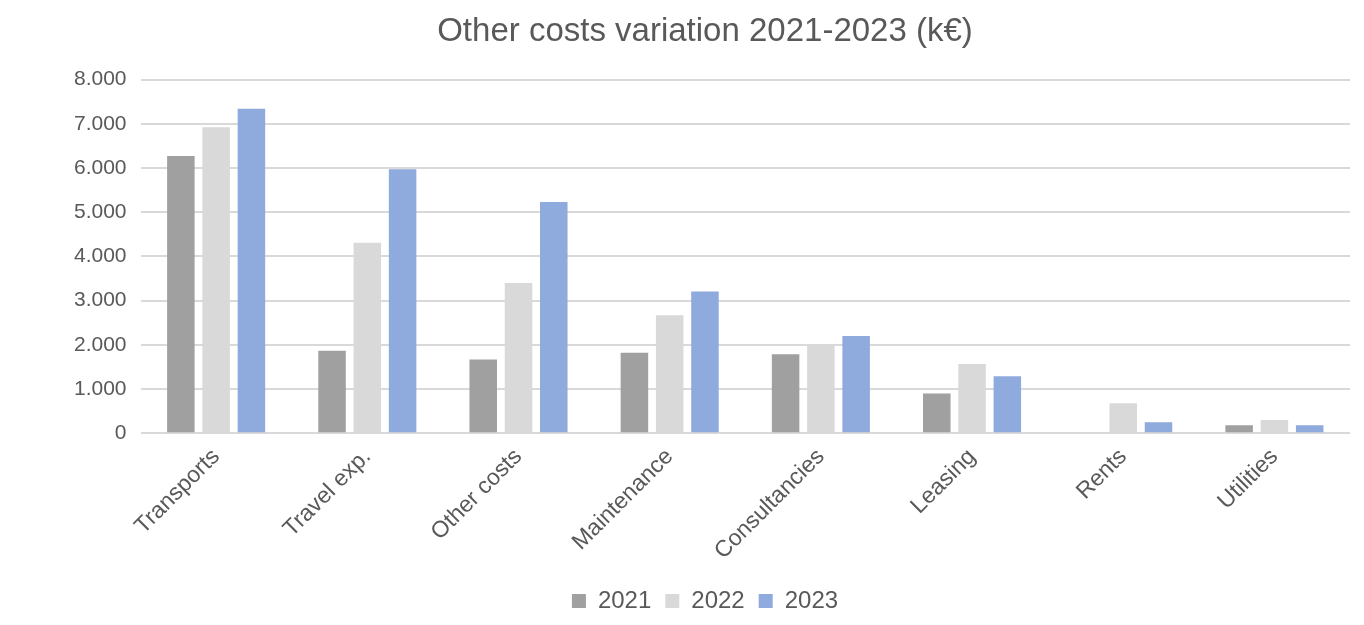 The image size is (1364, 625). What do you see at coordinates (100, 299) in the screenshot?
I see `y-tick-label: 3.000` at bounding box center [100, 299].